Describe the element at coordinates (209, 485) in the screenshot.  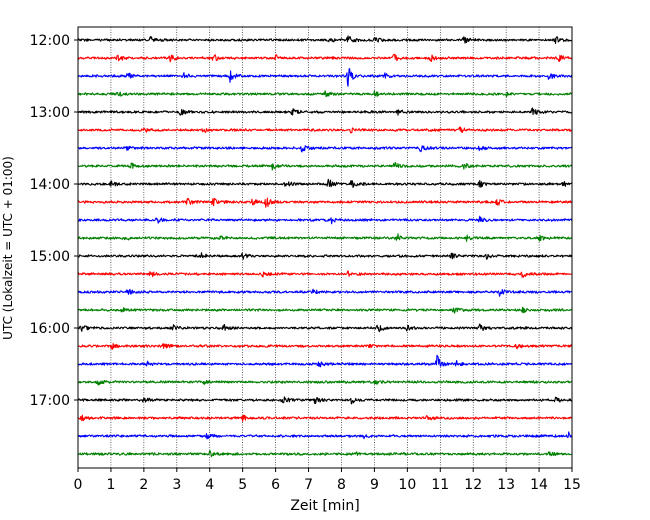
I see `x-tick-label: 4` at that location.